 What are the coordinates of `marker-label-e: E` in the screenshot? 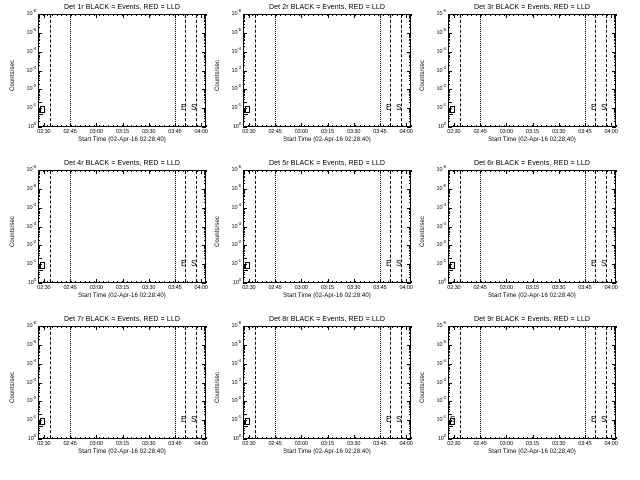 It's located at (593, 419).